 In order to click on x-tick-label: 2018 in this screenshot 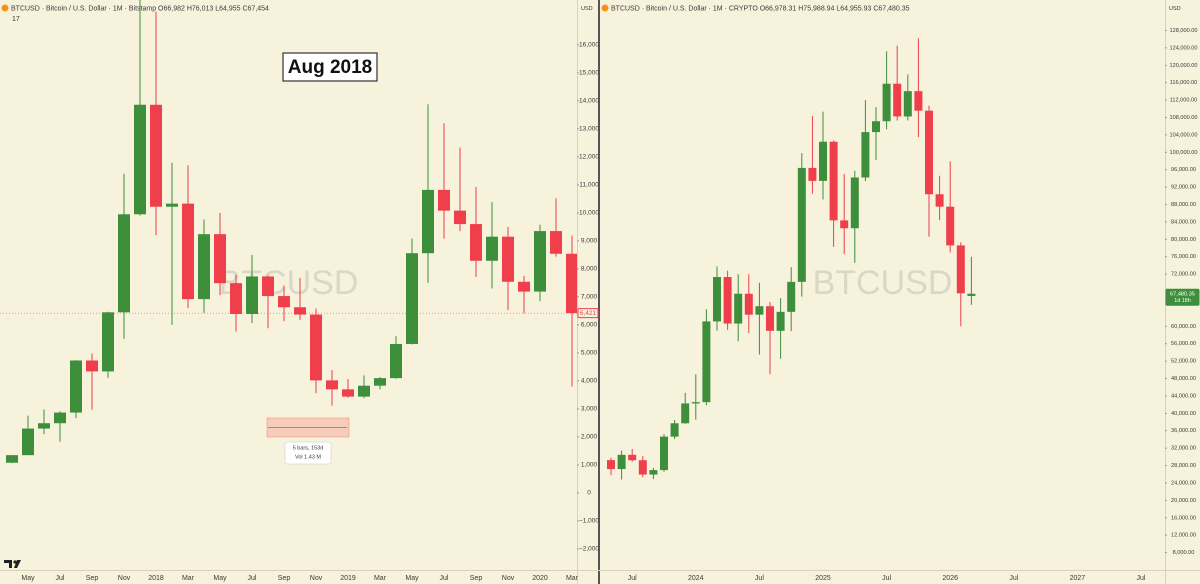, I will do `click(156, 578)`.